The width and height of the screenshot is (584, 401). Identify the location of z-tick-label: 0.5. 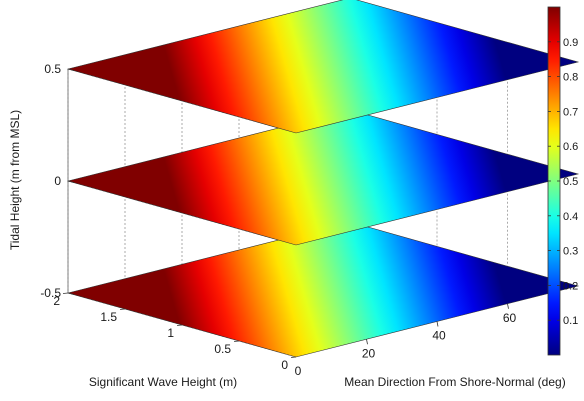
(52, 69).